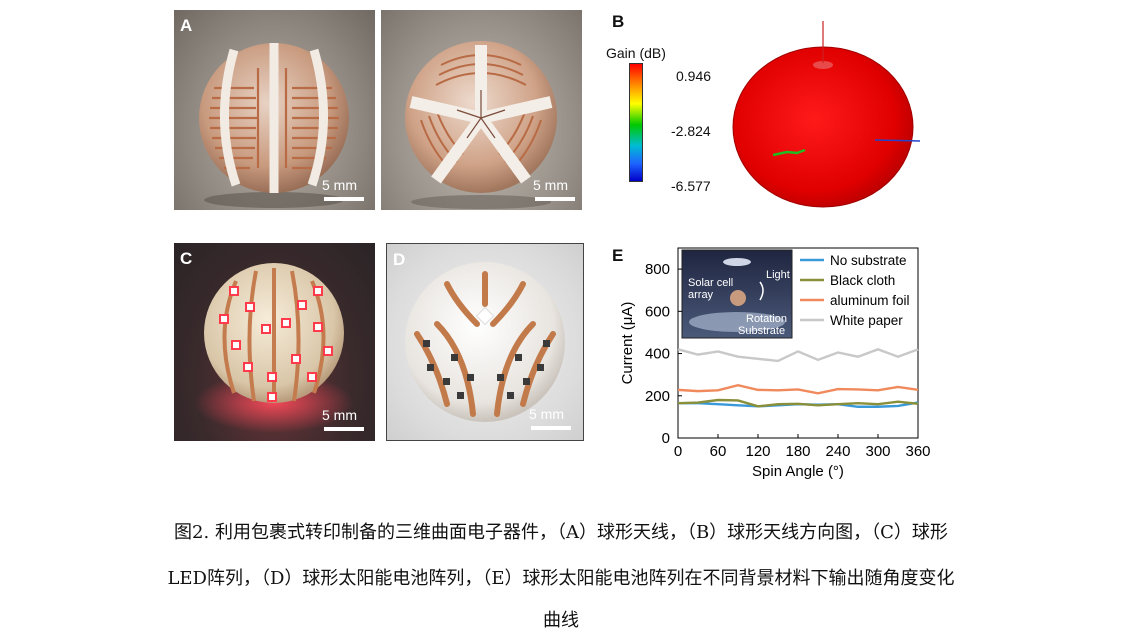  I want to click on x-tick-label: 0, so click(678, 451).